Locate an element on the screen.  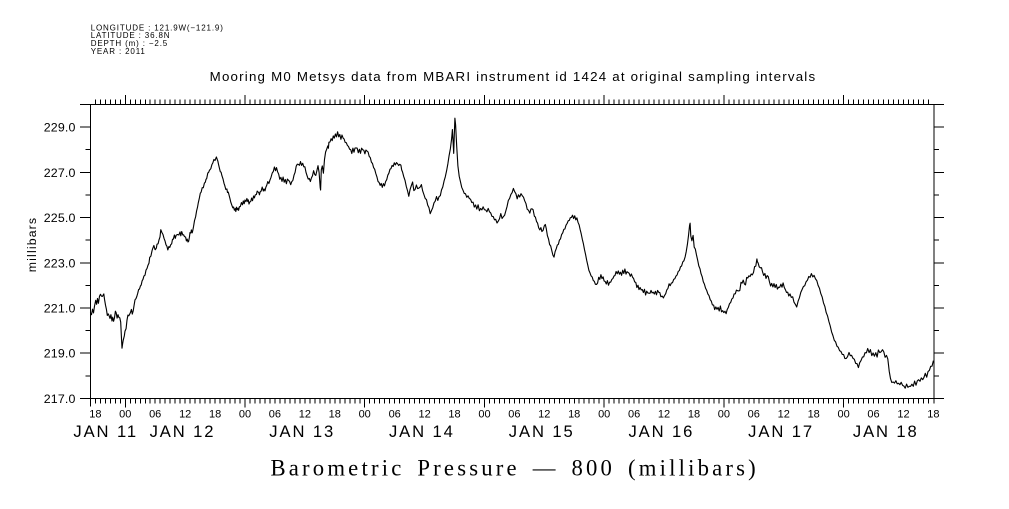
svg-text: YEAR : 2011 is located at coordinates (118, 51).